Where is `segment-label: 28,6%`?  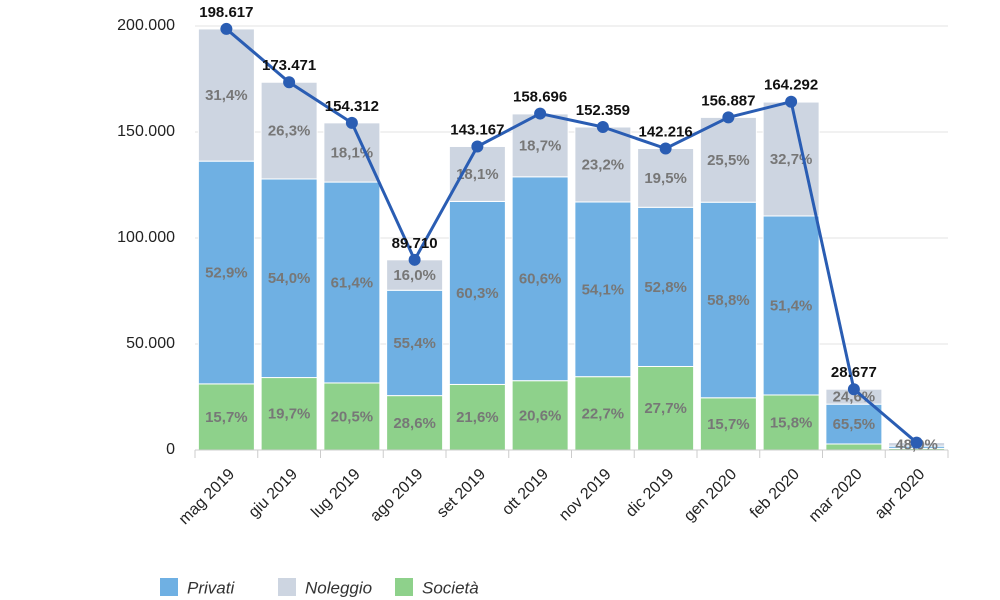
segment-label: 28,6% is located at coordinates (414, 423).